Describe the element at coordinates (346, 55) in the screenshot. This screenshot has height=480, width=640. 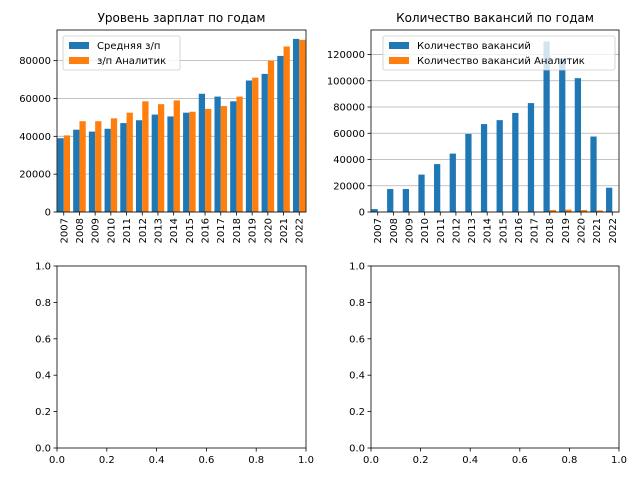
I see `y-tick-label: 120000` at that location.